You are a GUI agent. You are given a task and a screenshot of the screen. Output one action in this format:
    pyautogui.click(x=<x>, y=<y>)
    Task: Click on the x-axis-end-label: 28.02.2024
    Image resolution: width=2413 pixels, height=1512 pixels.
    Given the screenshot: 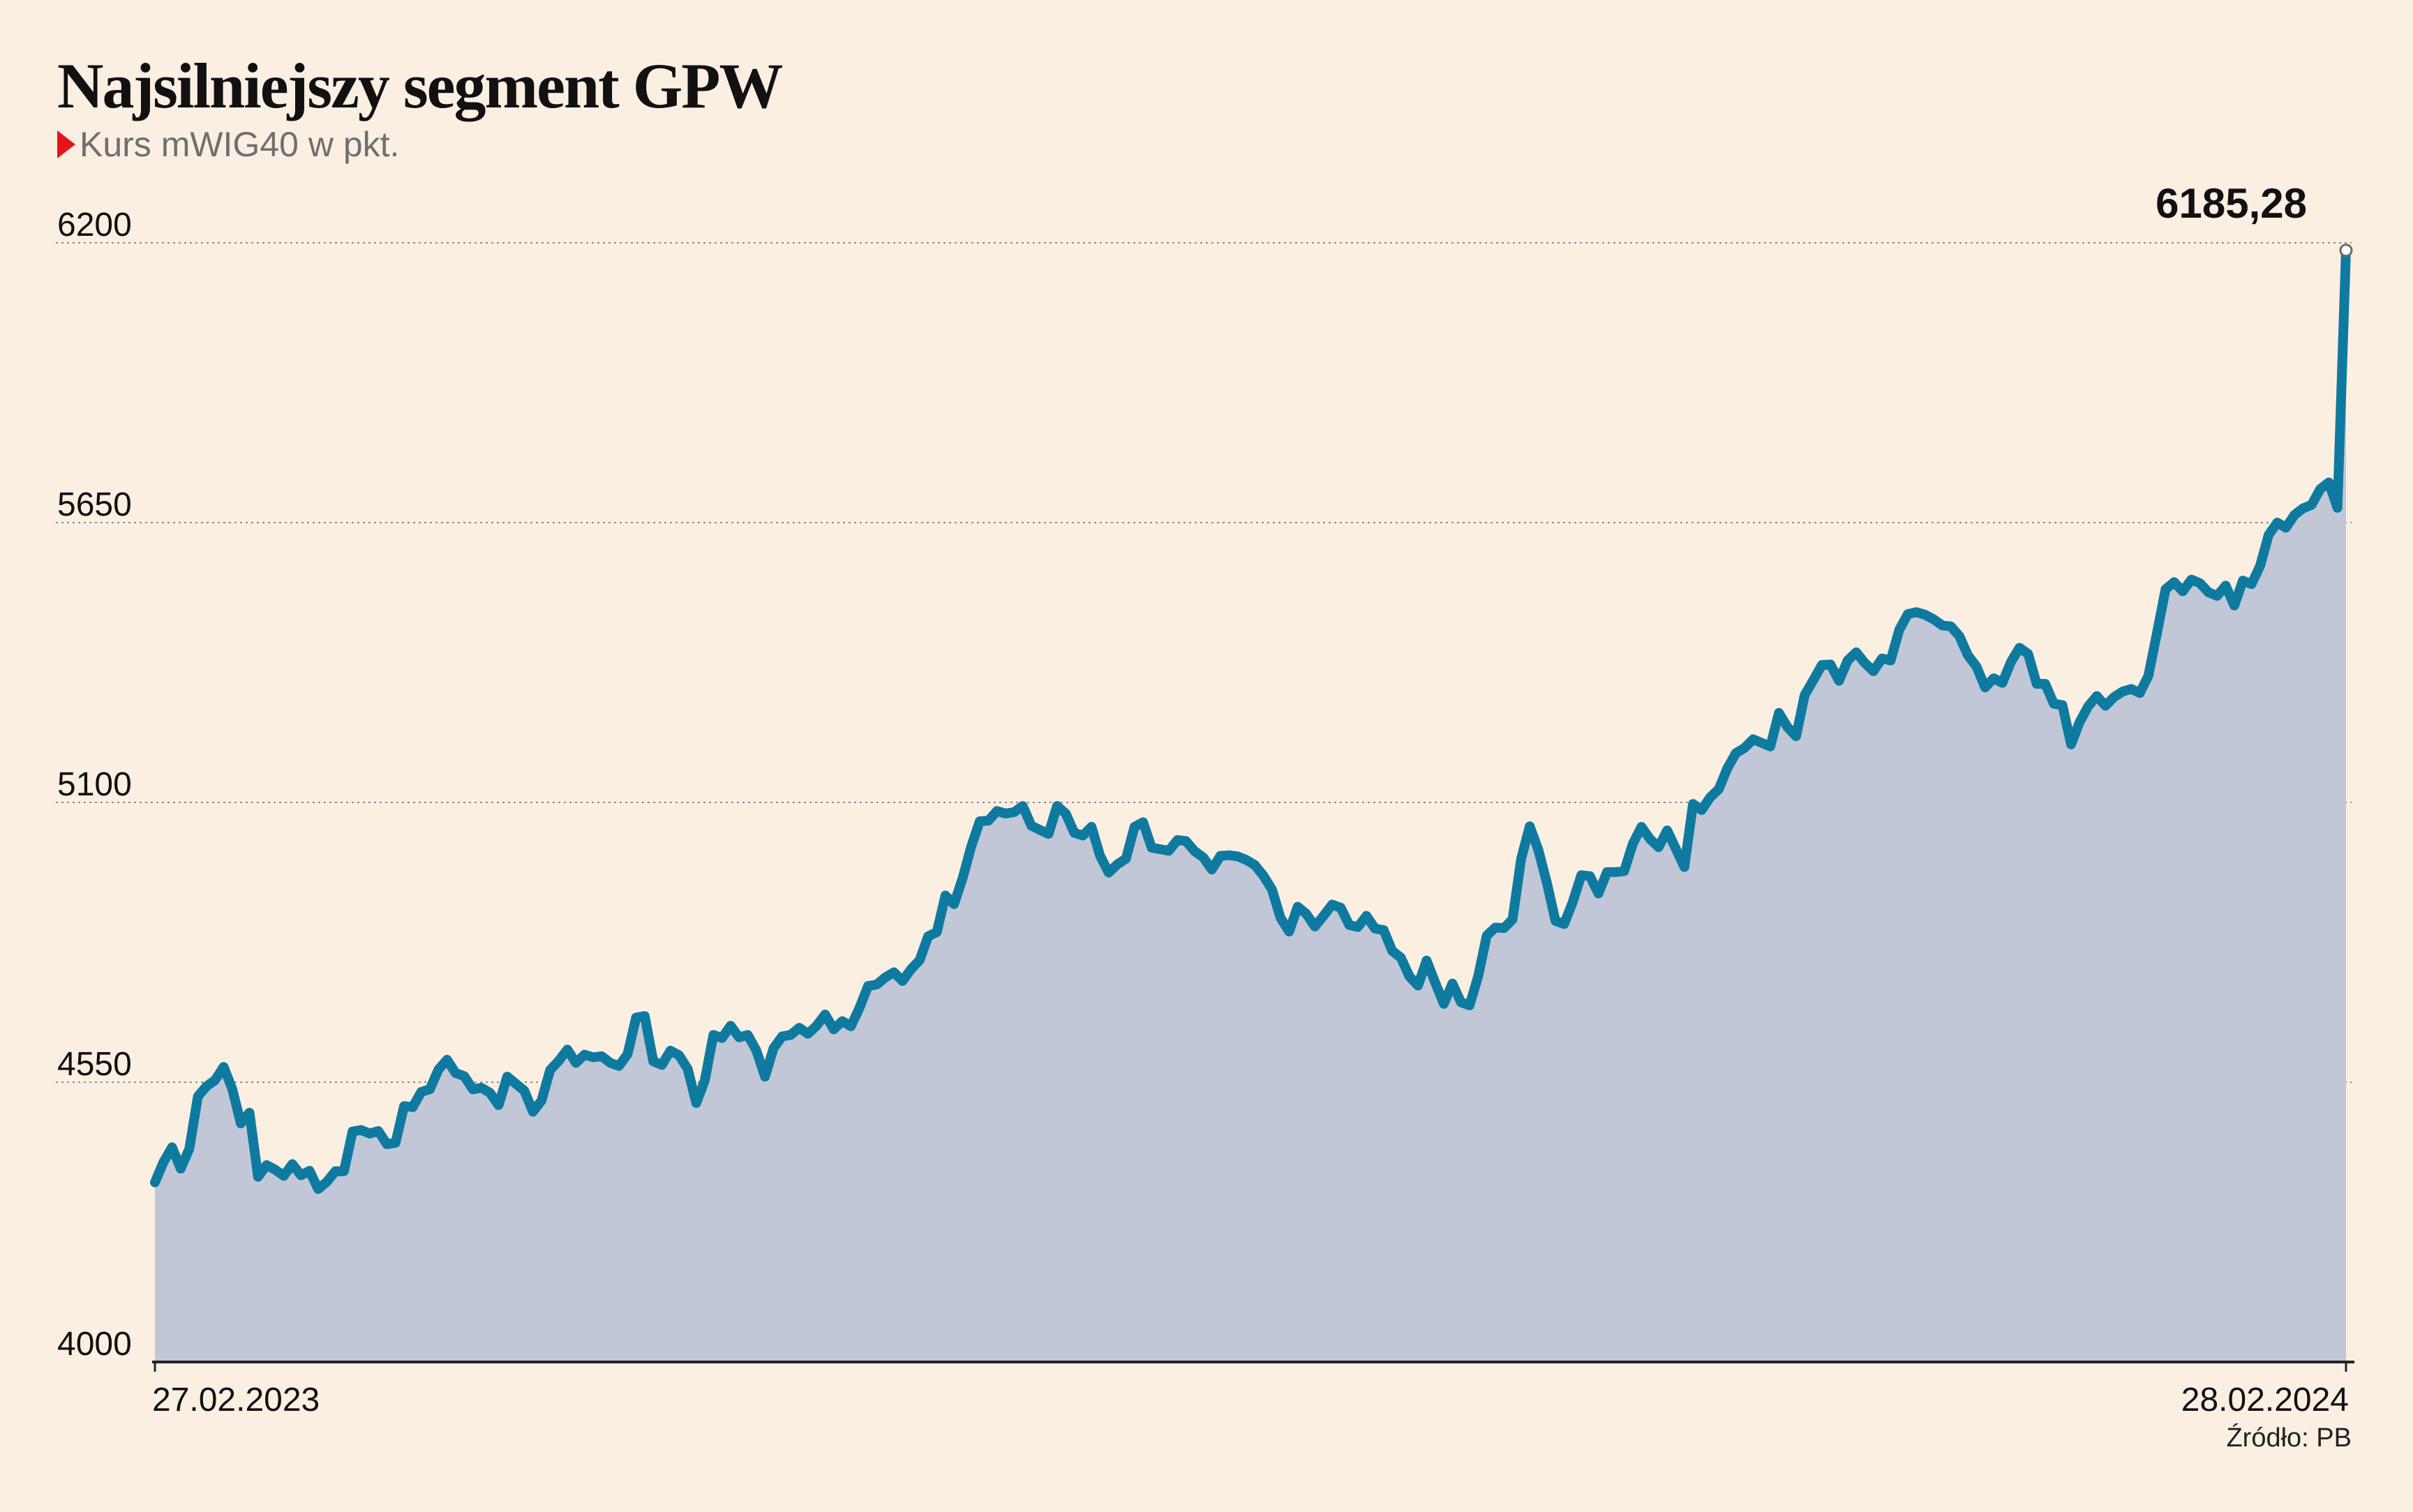 What is the action you would take?
    pyautogui.click(x=2265, y=1400)
    